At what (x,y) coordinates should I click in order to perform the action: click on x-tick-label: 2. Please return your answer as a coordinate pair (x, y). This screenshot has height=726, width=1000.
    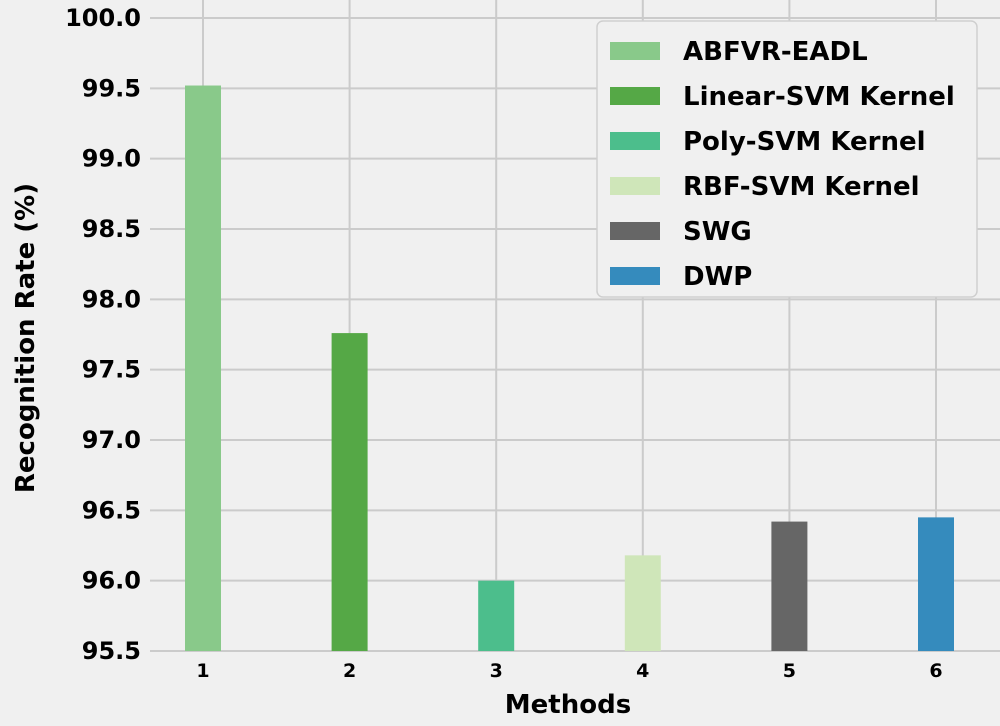
    Looking at the image, I should click on (349, 671).